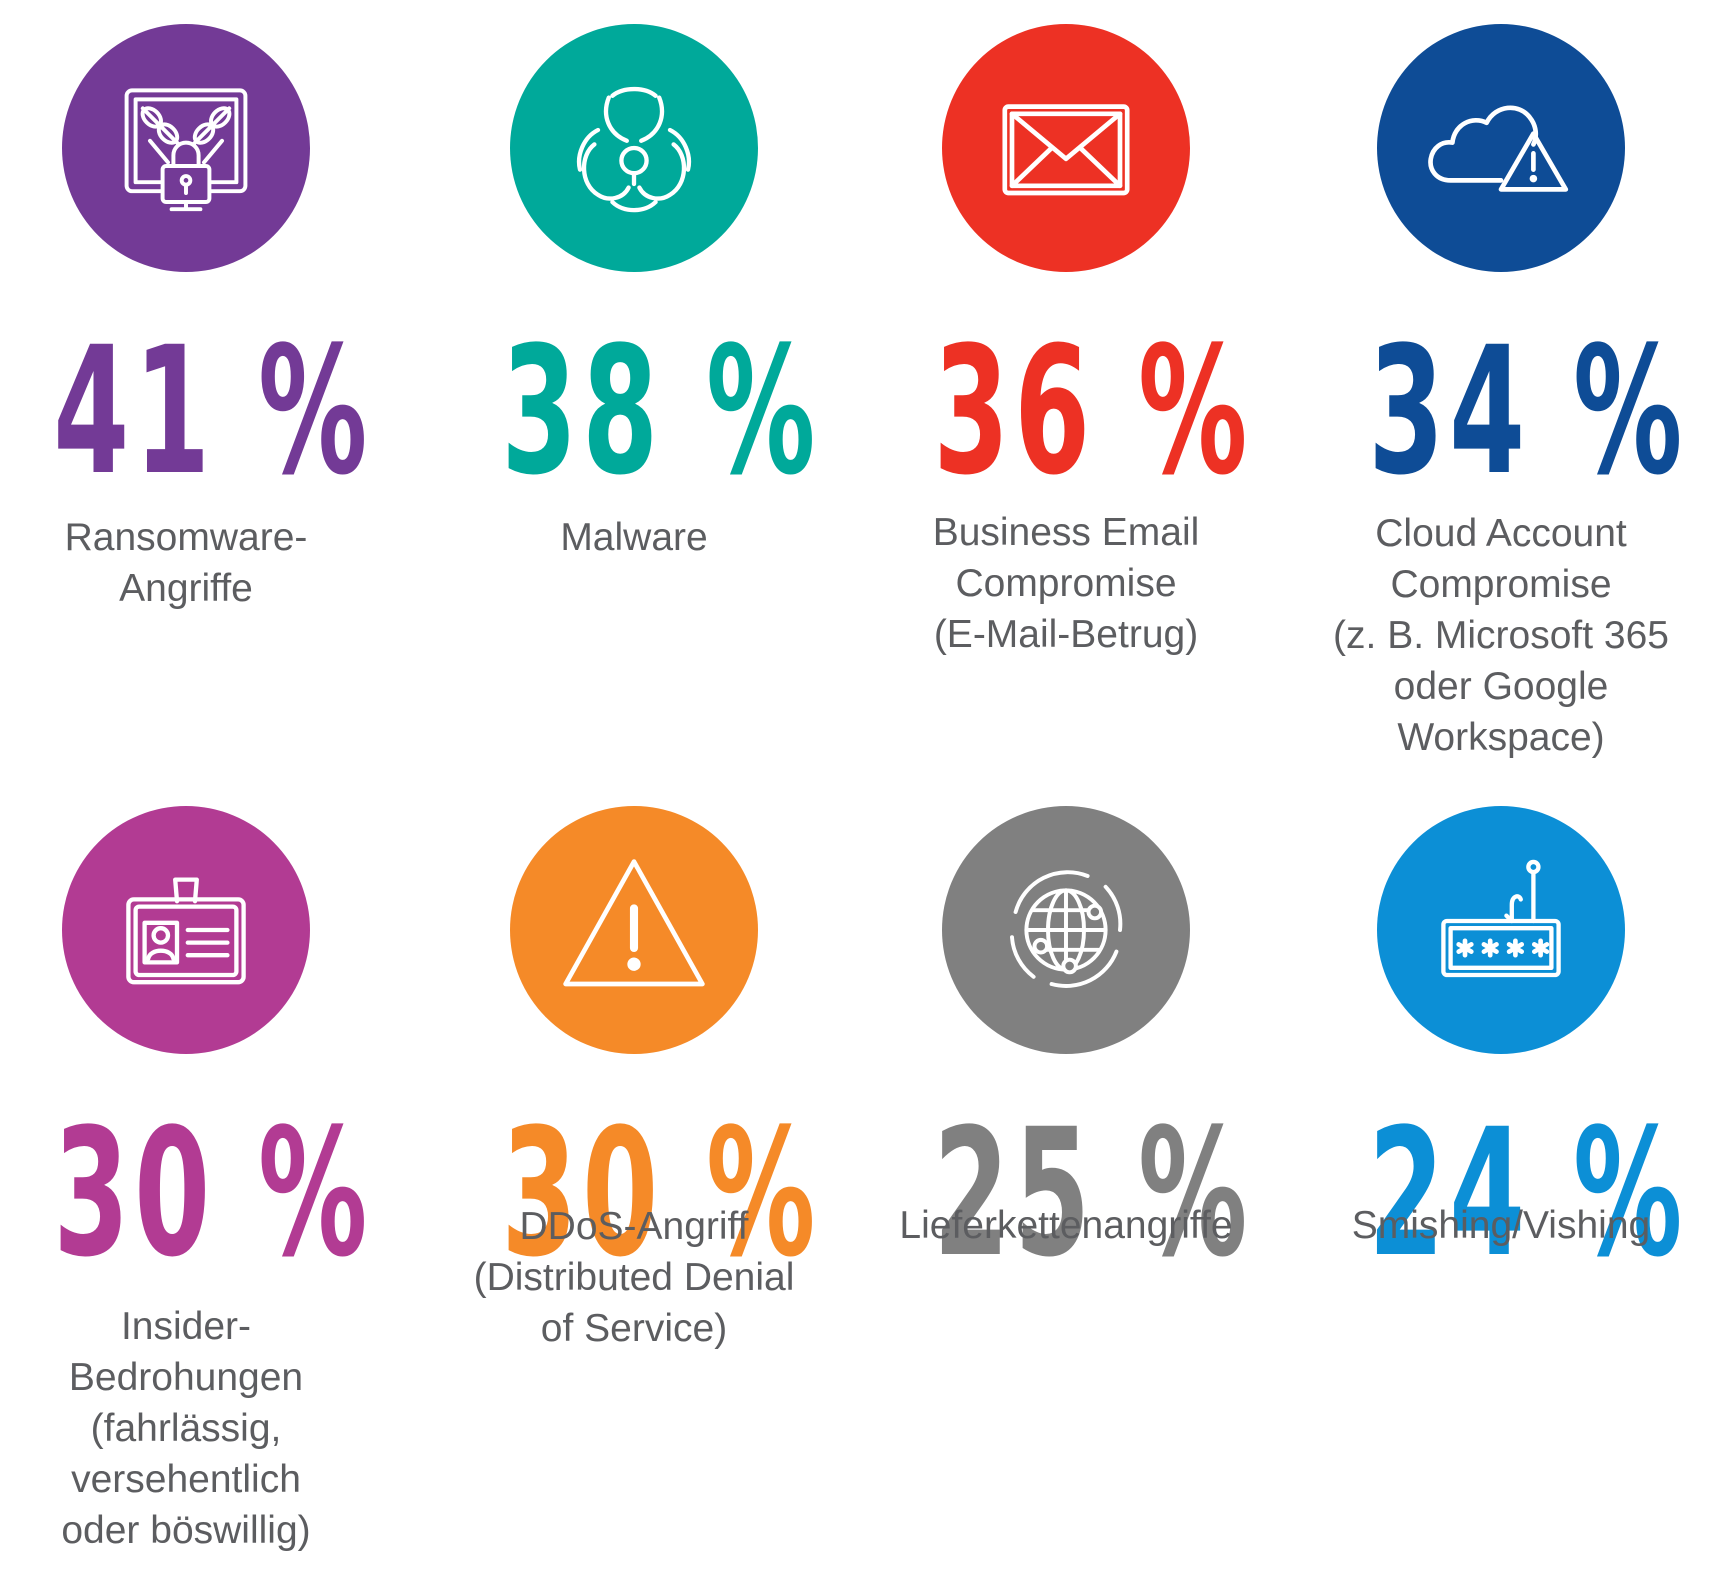 This screenshot has width=1713, height=1569. I want to click on envelope-icon, so click(1066, 150).